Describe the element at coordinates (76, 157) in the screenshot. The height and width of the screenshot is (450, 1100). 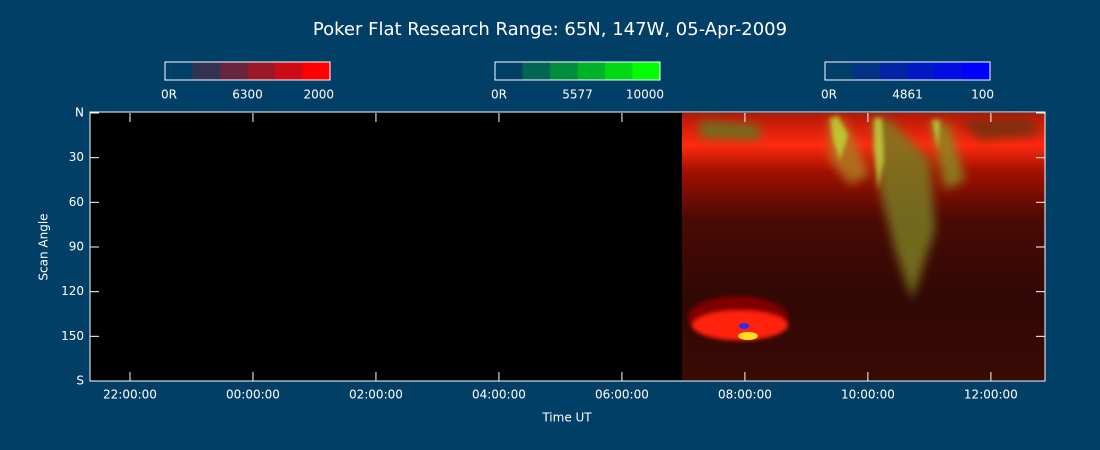
I see `y-tick-label: 30` at that location.